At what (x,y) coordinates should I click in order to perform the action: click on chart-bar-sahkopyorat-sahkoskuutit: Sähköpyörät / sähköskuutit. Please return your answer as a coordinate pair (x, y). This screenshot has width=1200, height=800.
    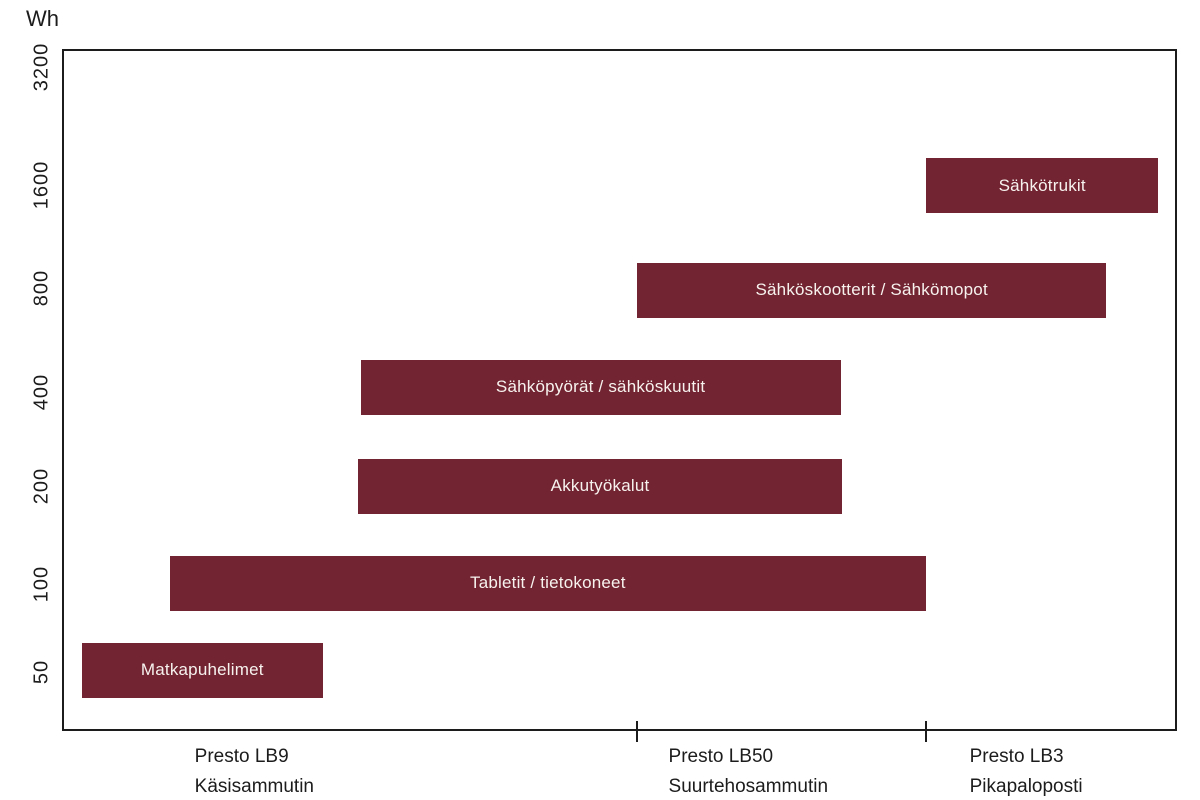
    Looking at the image, I should click on (600, 387).